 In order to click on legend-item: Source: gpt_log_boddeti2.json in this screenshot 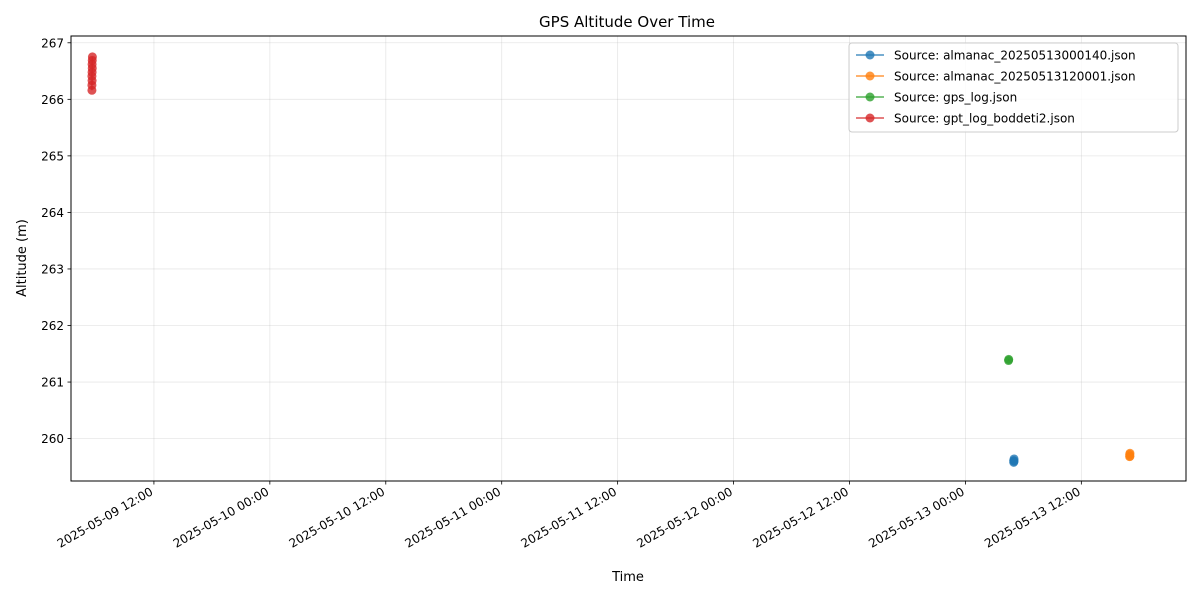, I will do `click(965, 119)`.